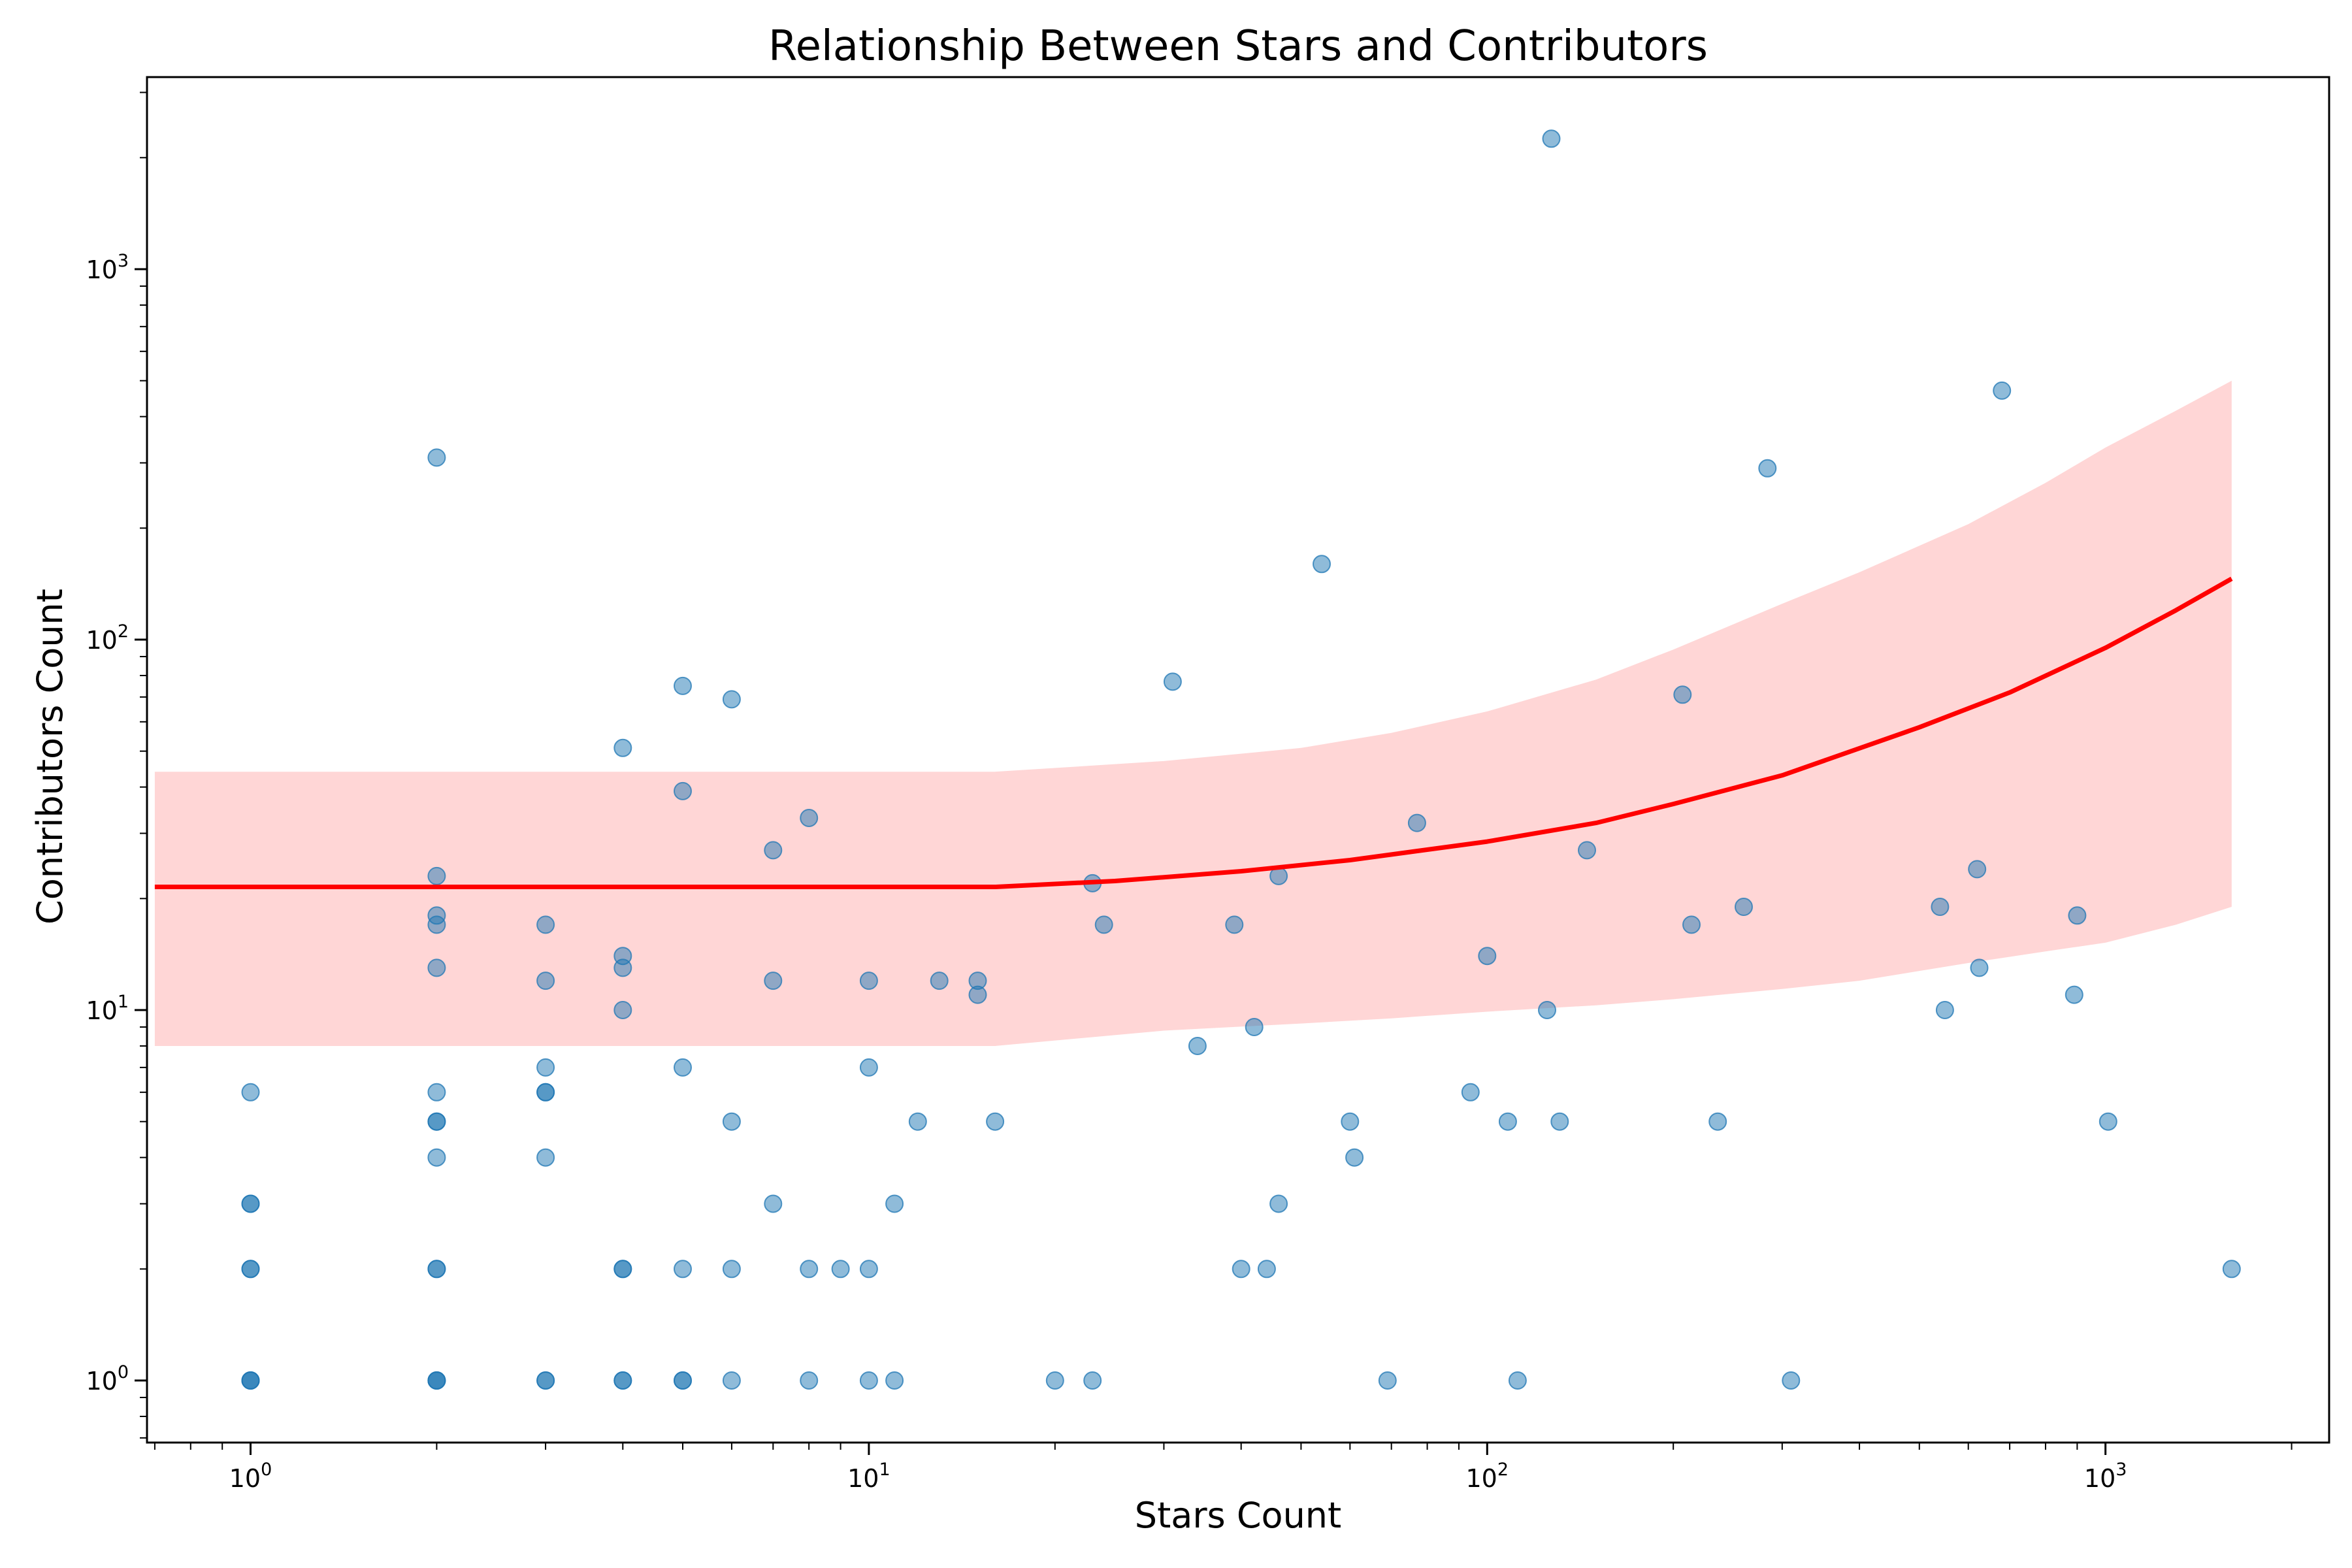  What do you see at coordinates (2105, 1476) in the screenshot?
I see `x-tick-label: 10³` at bounding box center [2105, 1476].